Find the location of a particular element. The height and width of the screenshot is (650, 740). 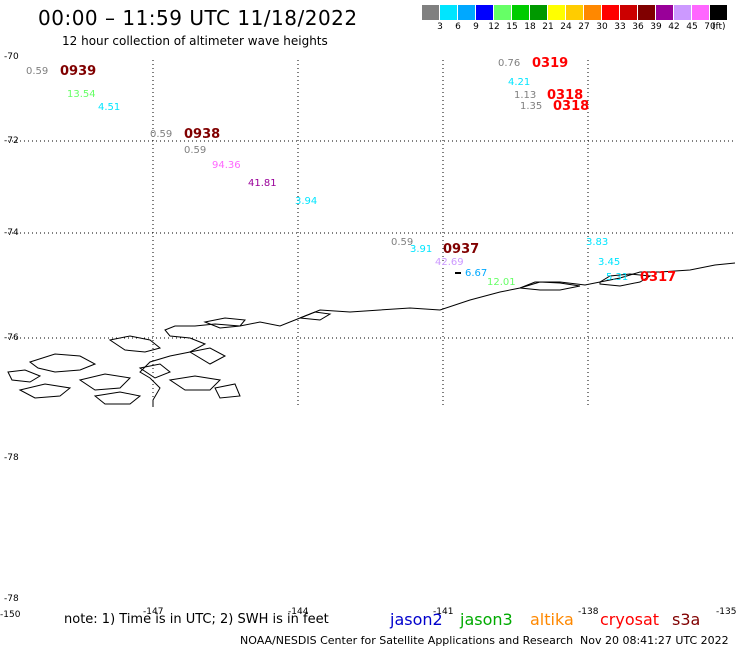

legend-tick-label: 27 is located at coordinates (584, 27).